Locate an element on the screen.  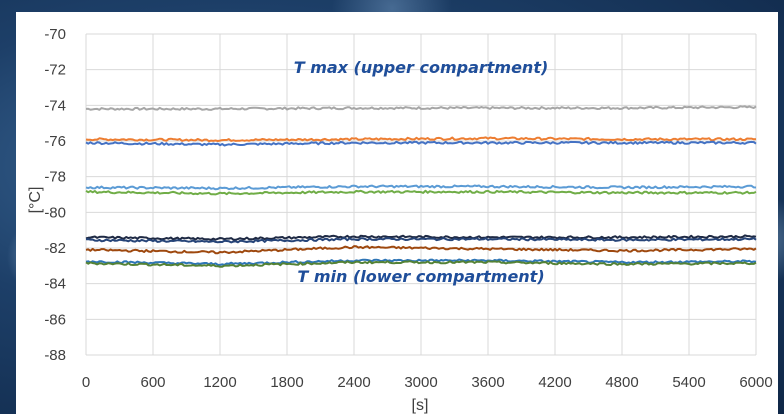
annotation-t-max: T max (upper compartment) is located at coordinates (421, 67).